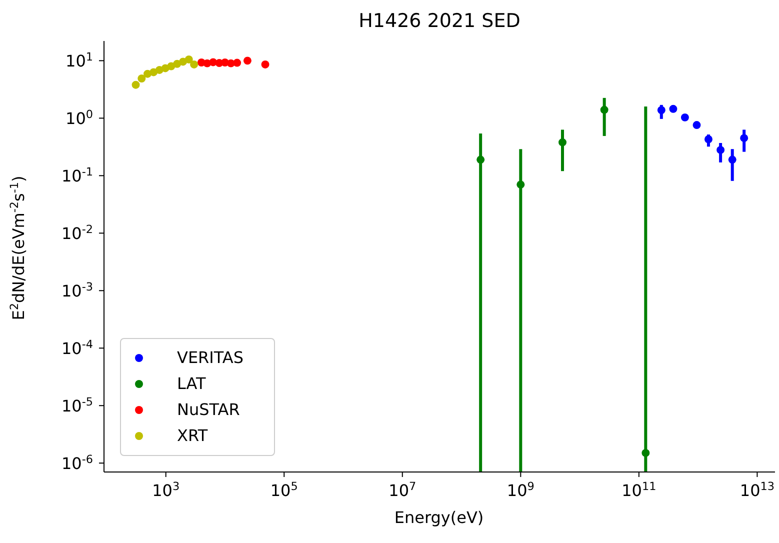 Image resolution: width=779 pixels, height=543 pixels. Describe the element at coordinates (79, 60) in the screenshot. I see `y-tick-label: 10$^{1}$` at that location.